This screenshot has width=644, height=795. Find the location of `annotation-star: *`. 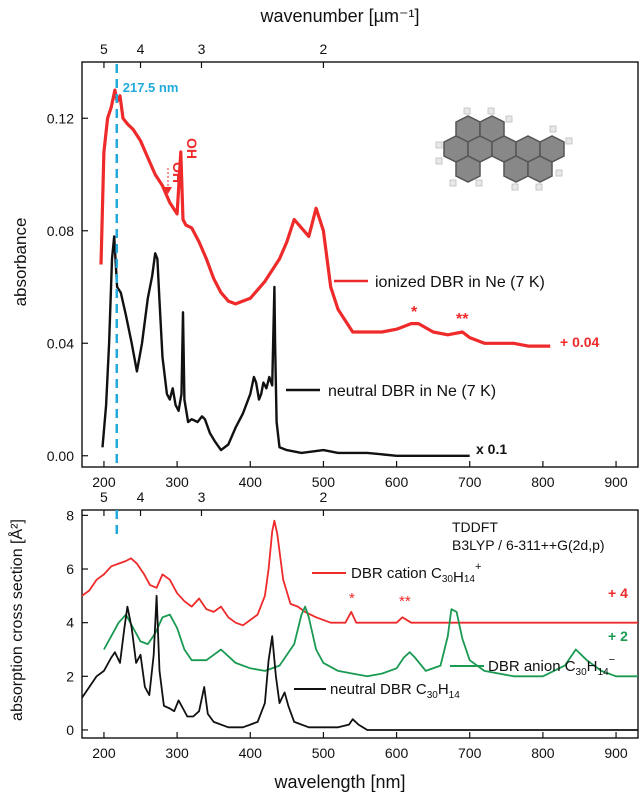

annotation-star: * is located at coordinates (414, 312).